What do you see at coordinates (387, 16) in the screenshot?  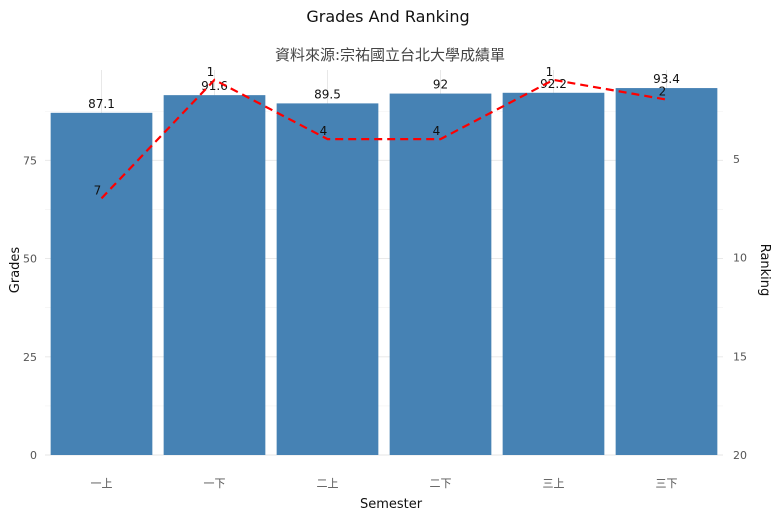 I see `chart-title: Grades And Ranking` at bounding box center [387, 16].